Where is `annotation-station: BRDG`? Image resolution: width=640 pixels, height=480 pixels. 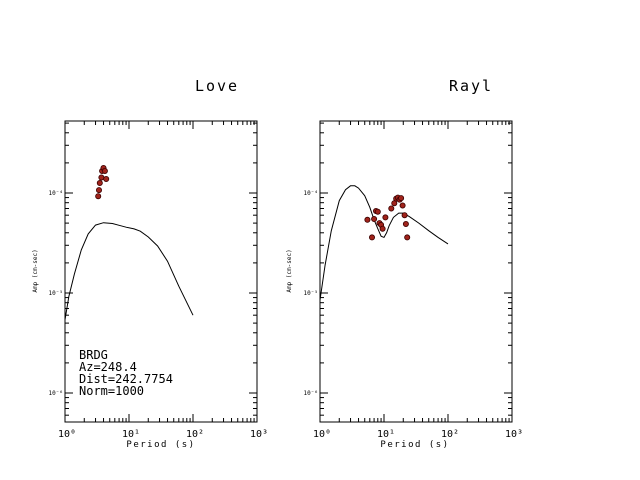
annotation-station: BRDG is located at coordinates (93, 355).